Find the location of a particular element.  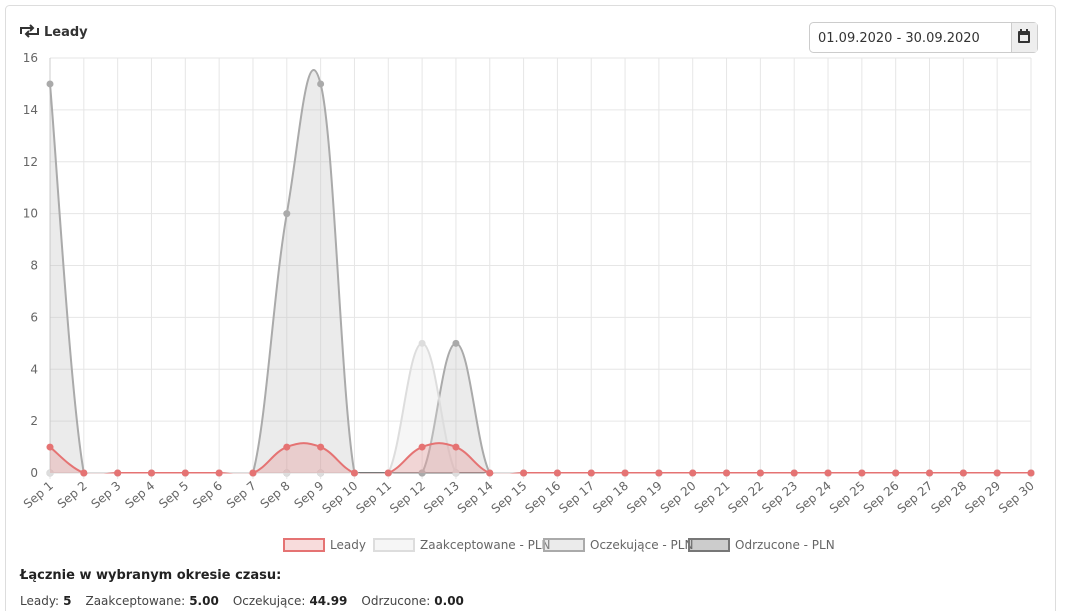

summary-value: 5.00 is located at coordinates (204, 601).